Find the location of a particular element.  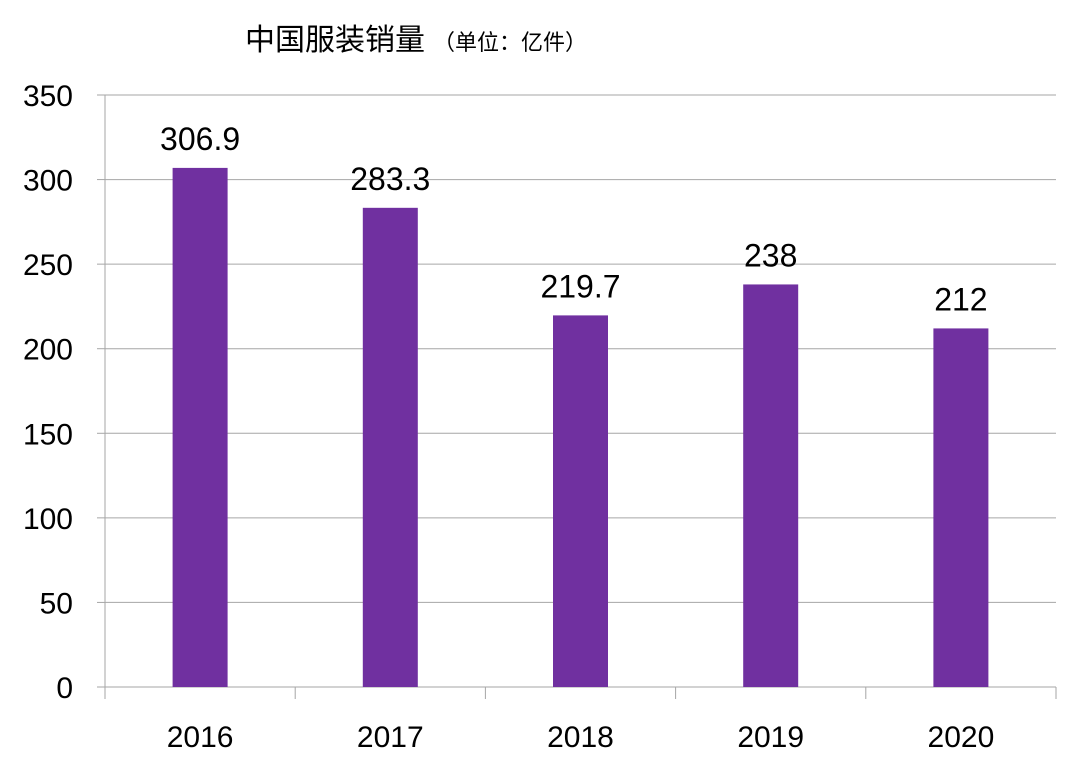

y-tick-labels: 0 50 100 150 200 250 300 350 is located at coordinates (48, 392).